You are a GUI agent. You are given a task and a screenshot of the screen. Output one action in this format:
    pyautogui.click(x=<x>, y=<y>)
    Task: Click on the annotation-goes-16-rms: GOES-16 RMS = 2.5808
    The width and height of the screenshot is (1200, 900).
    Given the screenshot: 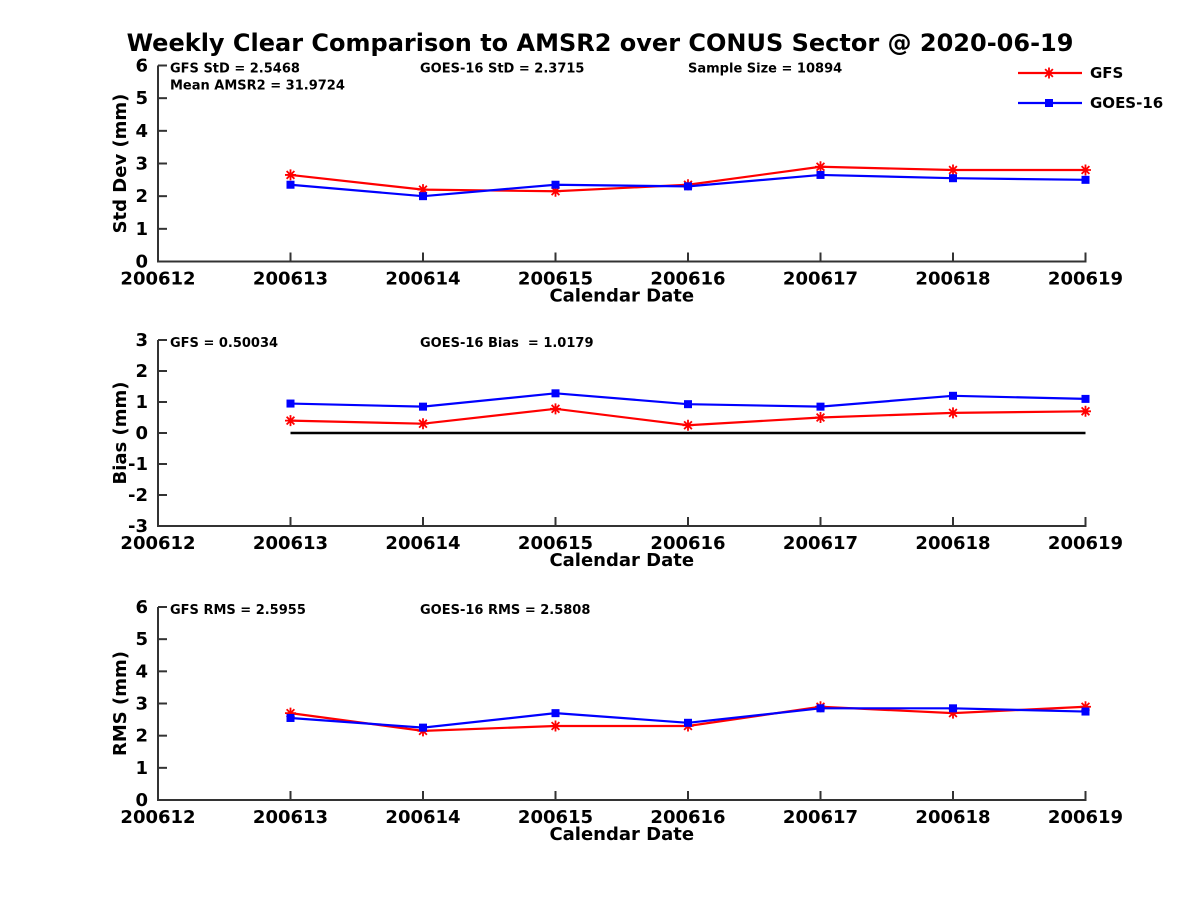 What is the action you would take?
    pyautogui.click(x=505, y=610)
    